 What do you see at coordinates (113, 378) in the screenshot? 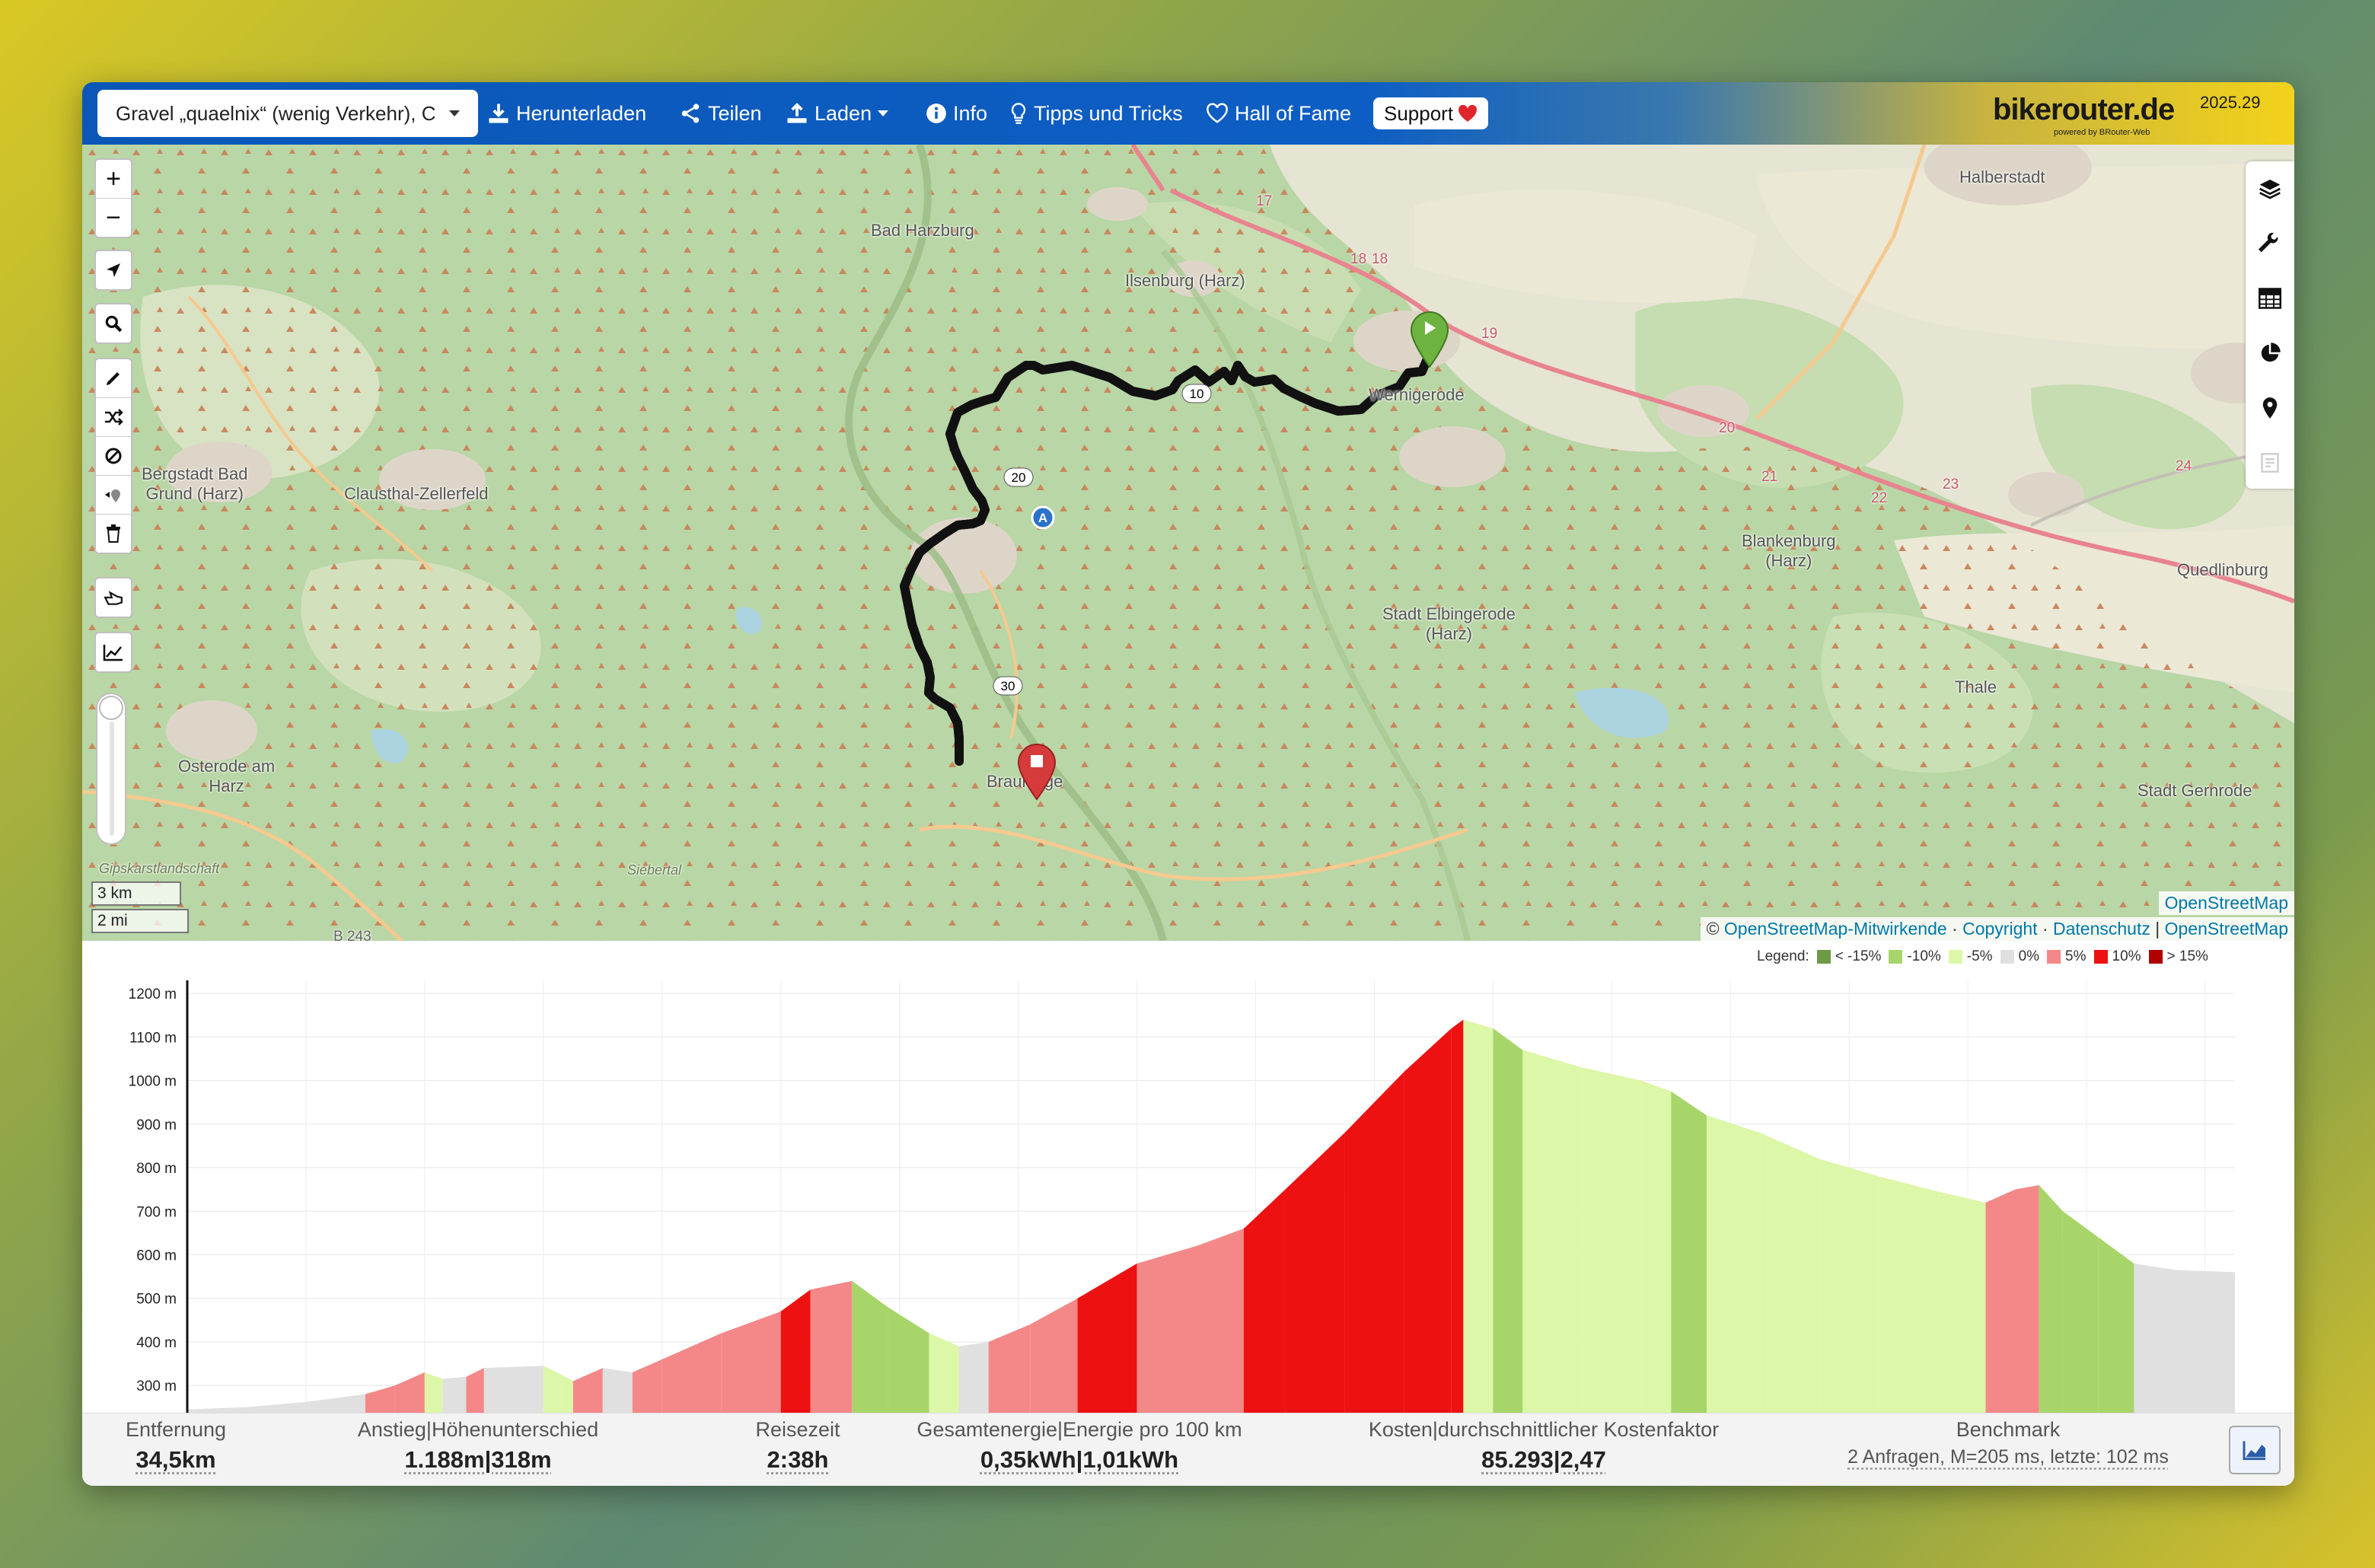
I see `draw-route-button` at bounding box center [113, 378].